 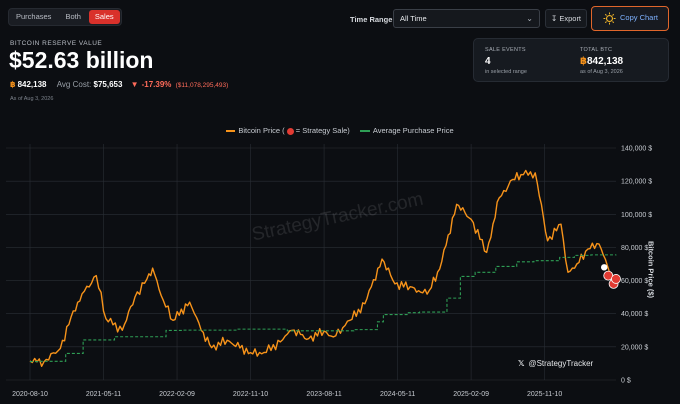 What do you see at coordinates (596, 50) in the screenshot?
I see `total-btc-label: TOTAL BTC` at bounding box center [596, 50].